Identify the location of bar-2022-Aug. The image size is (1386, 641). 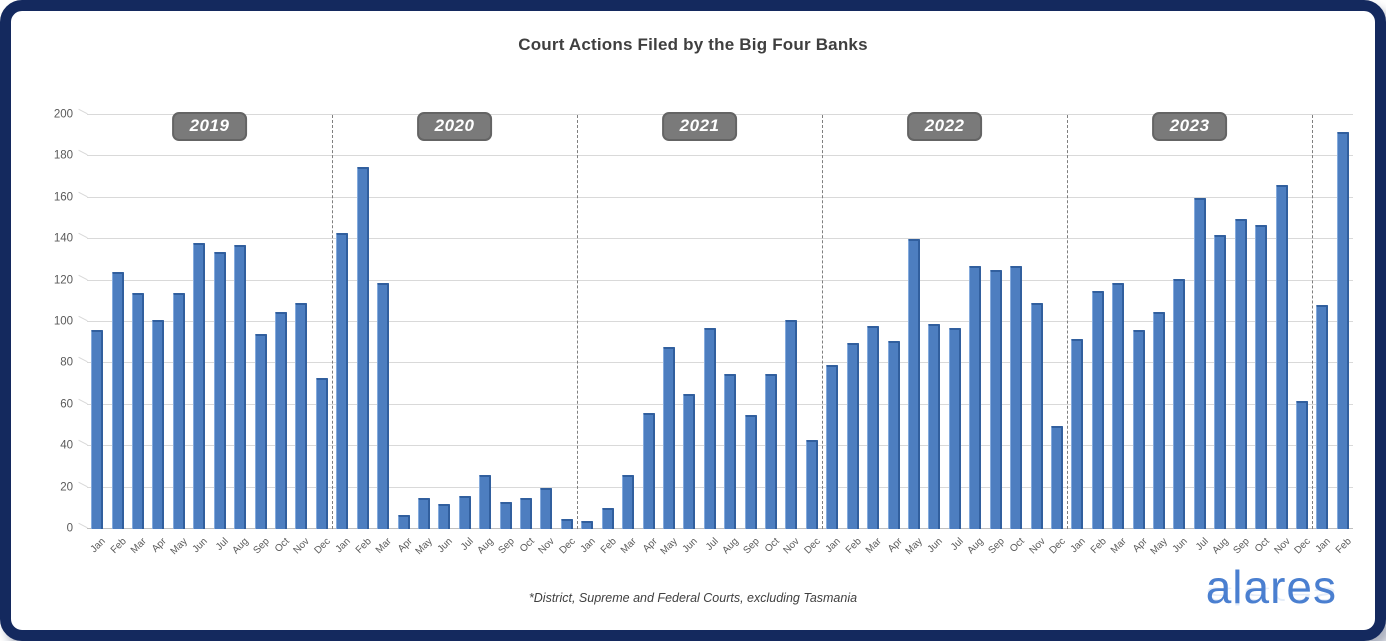
(975, 397).